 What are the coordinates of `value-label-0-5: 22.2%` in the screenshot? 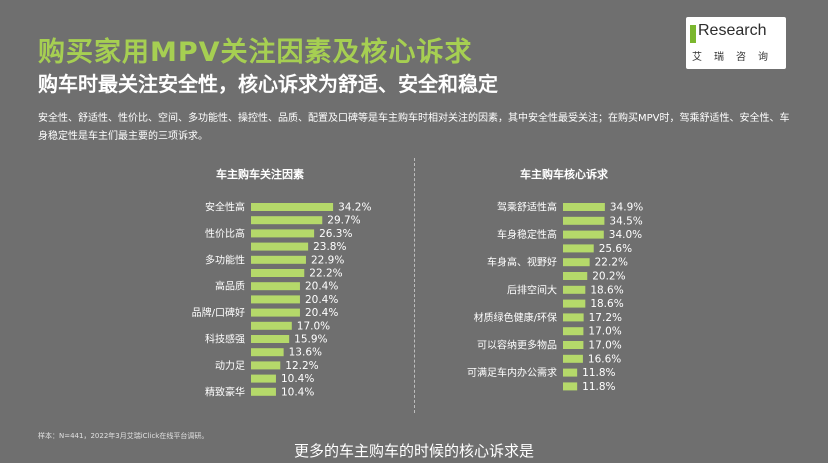 It's located at (325, 274).